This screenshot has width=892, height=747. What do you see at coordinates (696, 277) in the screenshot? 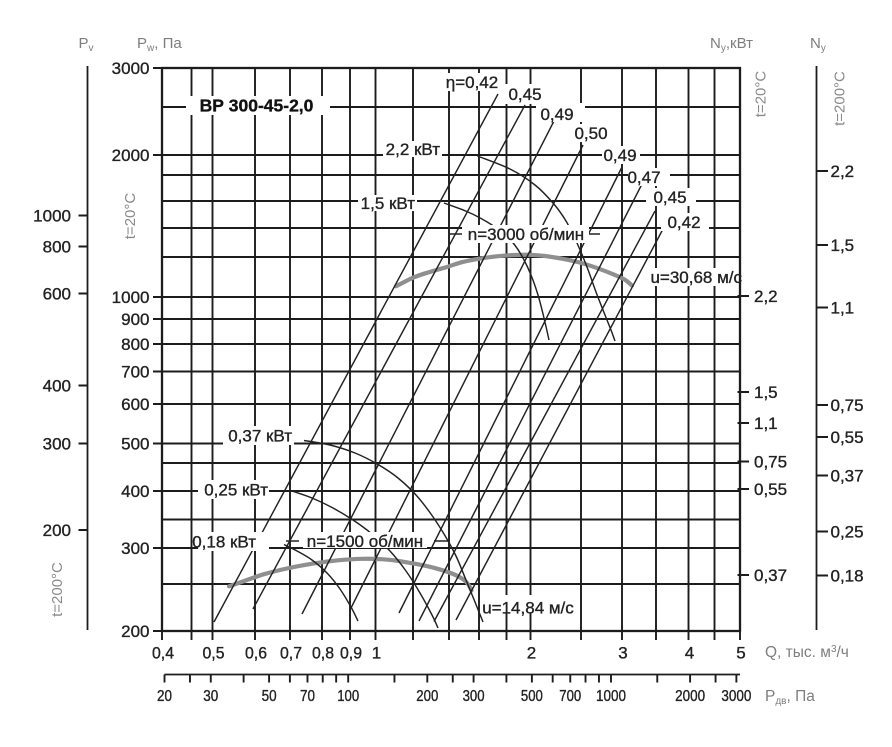
I see `svg-text: u=30,68 м/с` at bounding box center [696, 277].